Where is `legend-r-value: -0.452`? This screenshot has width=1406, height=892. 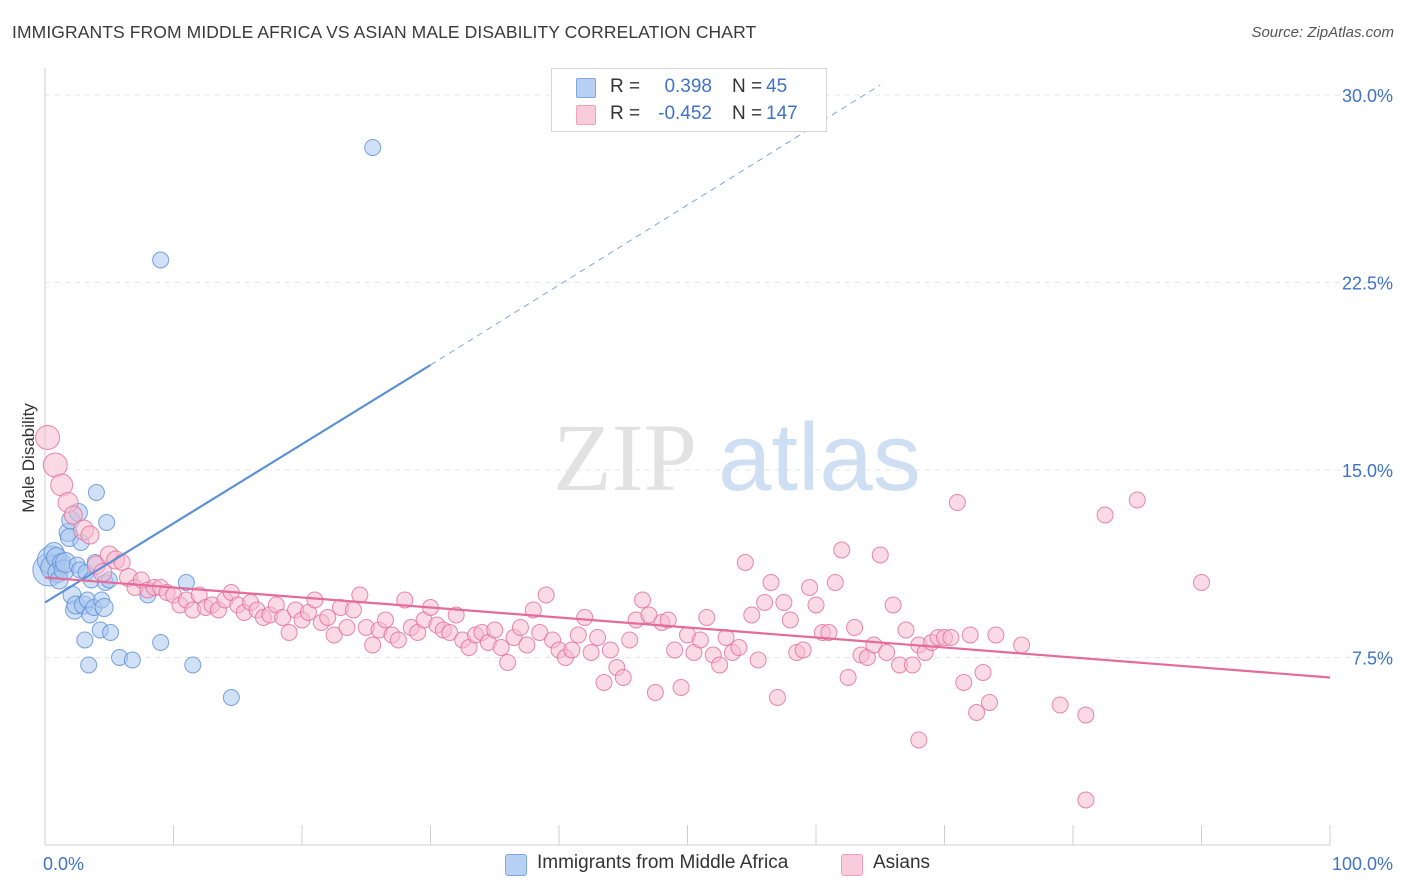
legend-r-value: -0.452 is located at coordinates (685, 113).